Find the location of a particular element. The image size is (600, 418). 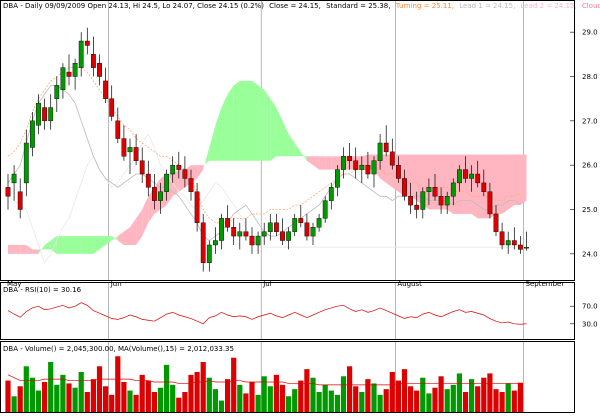

y-tick-label: 25.0 is located at coordinates (590, 210).